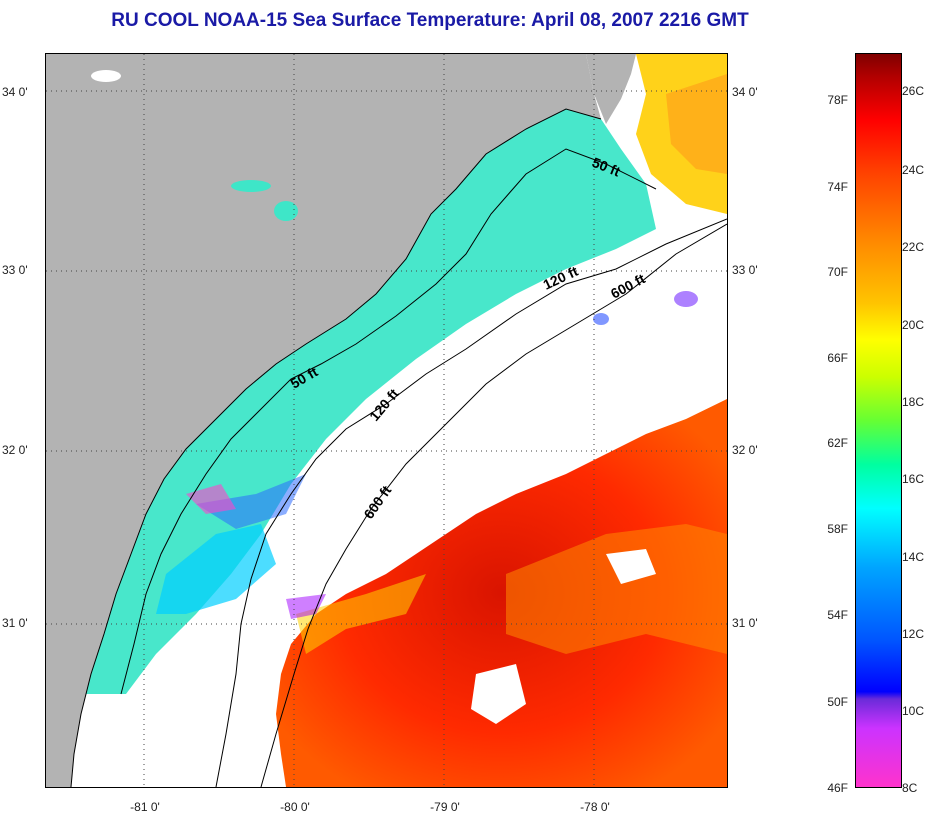 This screenshot has height=817, width=928. What do you see at coordinates (913, 247) in the screenshot?
I see `colorbar-c-label: 22C` at bounding box center [913, 247].